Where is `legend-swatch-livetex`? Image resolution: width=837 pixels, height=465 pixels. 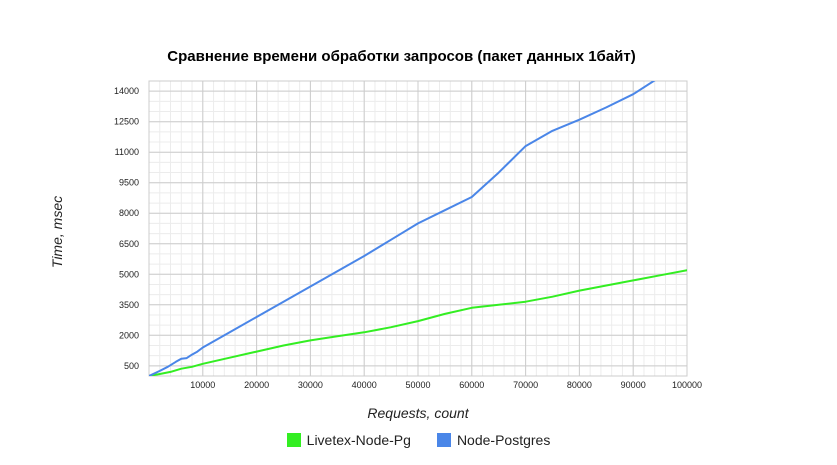 legend-swatch-livetex is located at coordinates (293, 440).